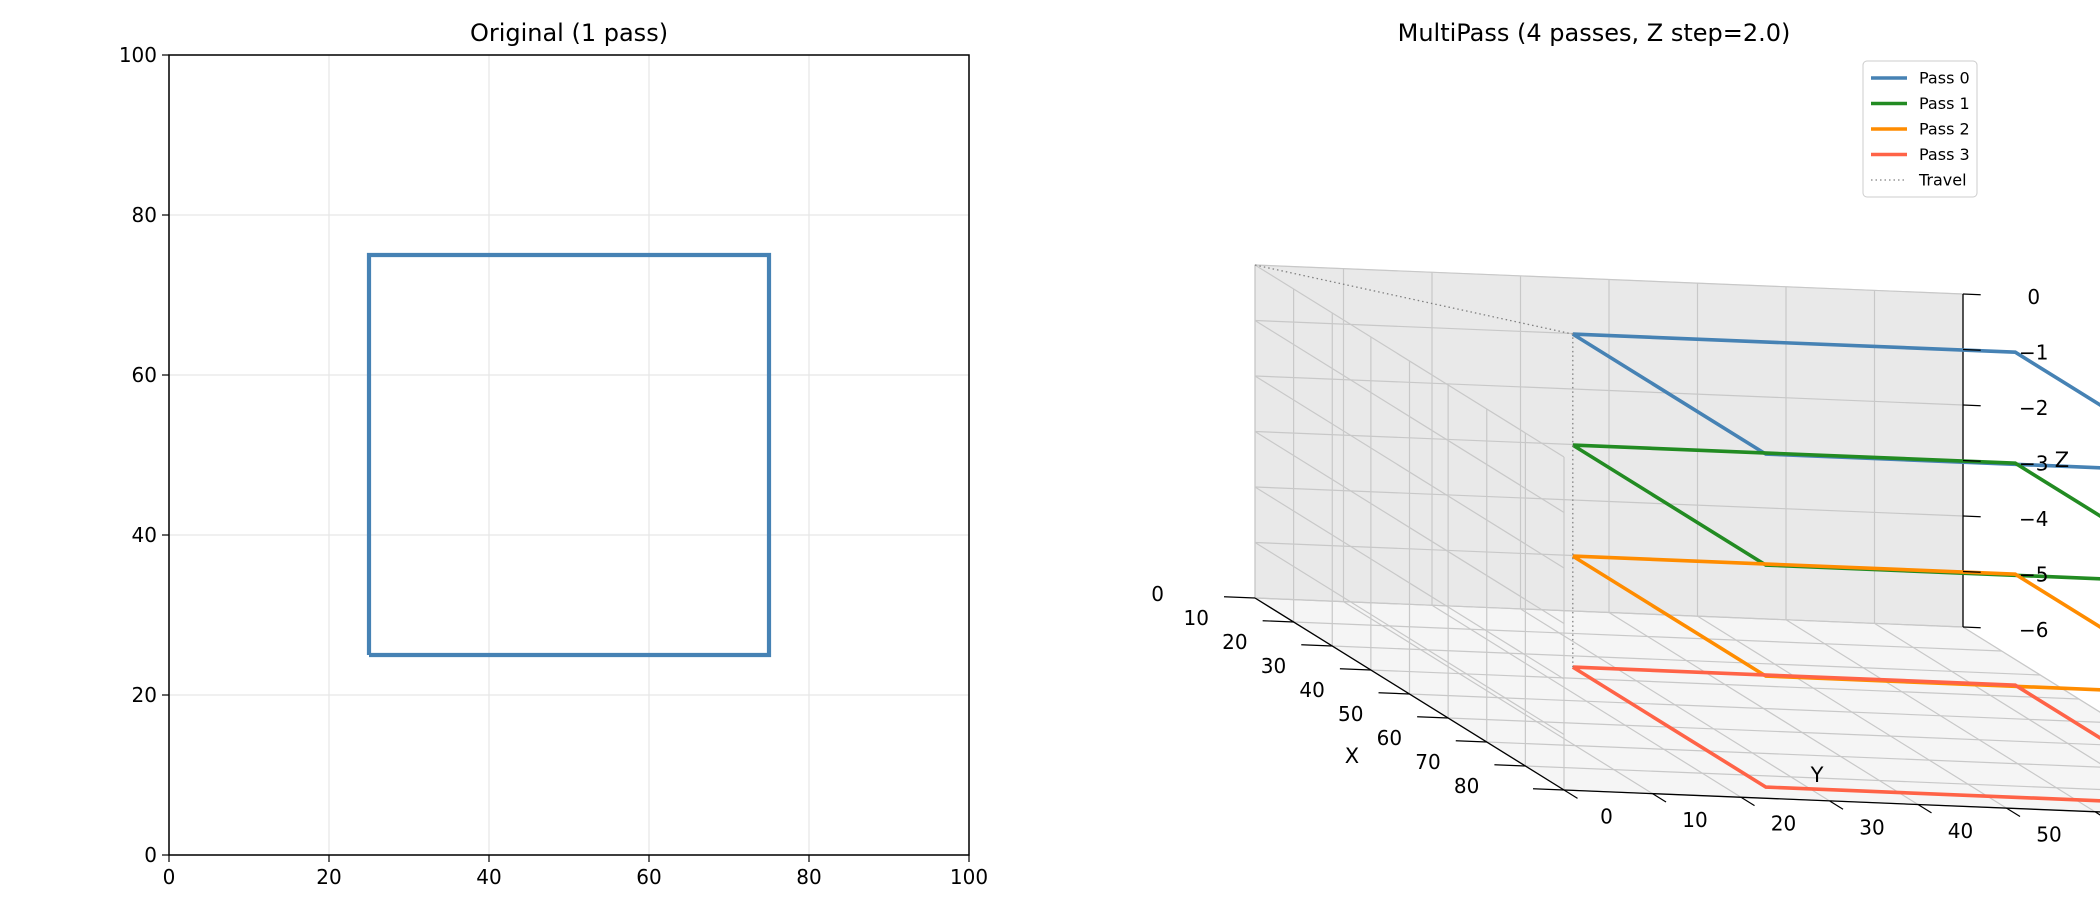  I want to click on x-tick-label: 80, so click(808, 877).